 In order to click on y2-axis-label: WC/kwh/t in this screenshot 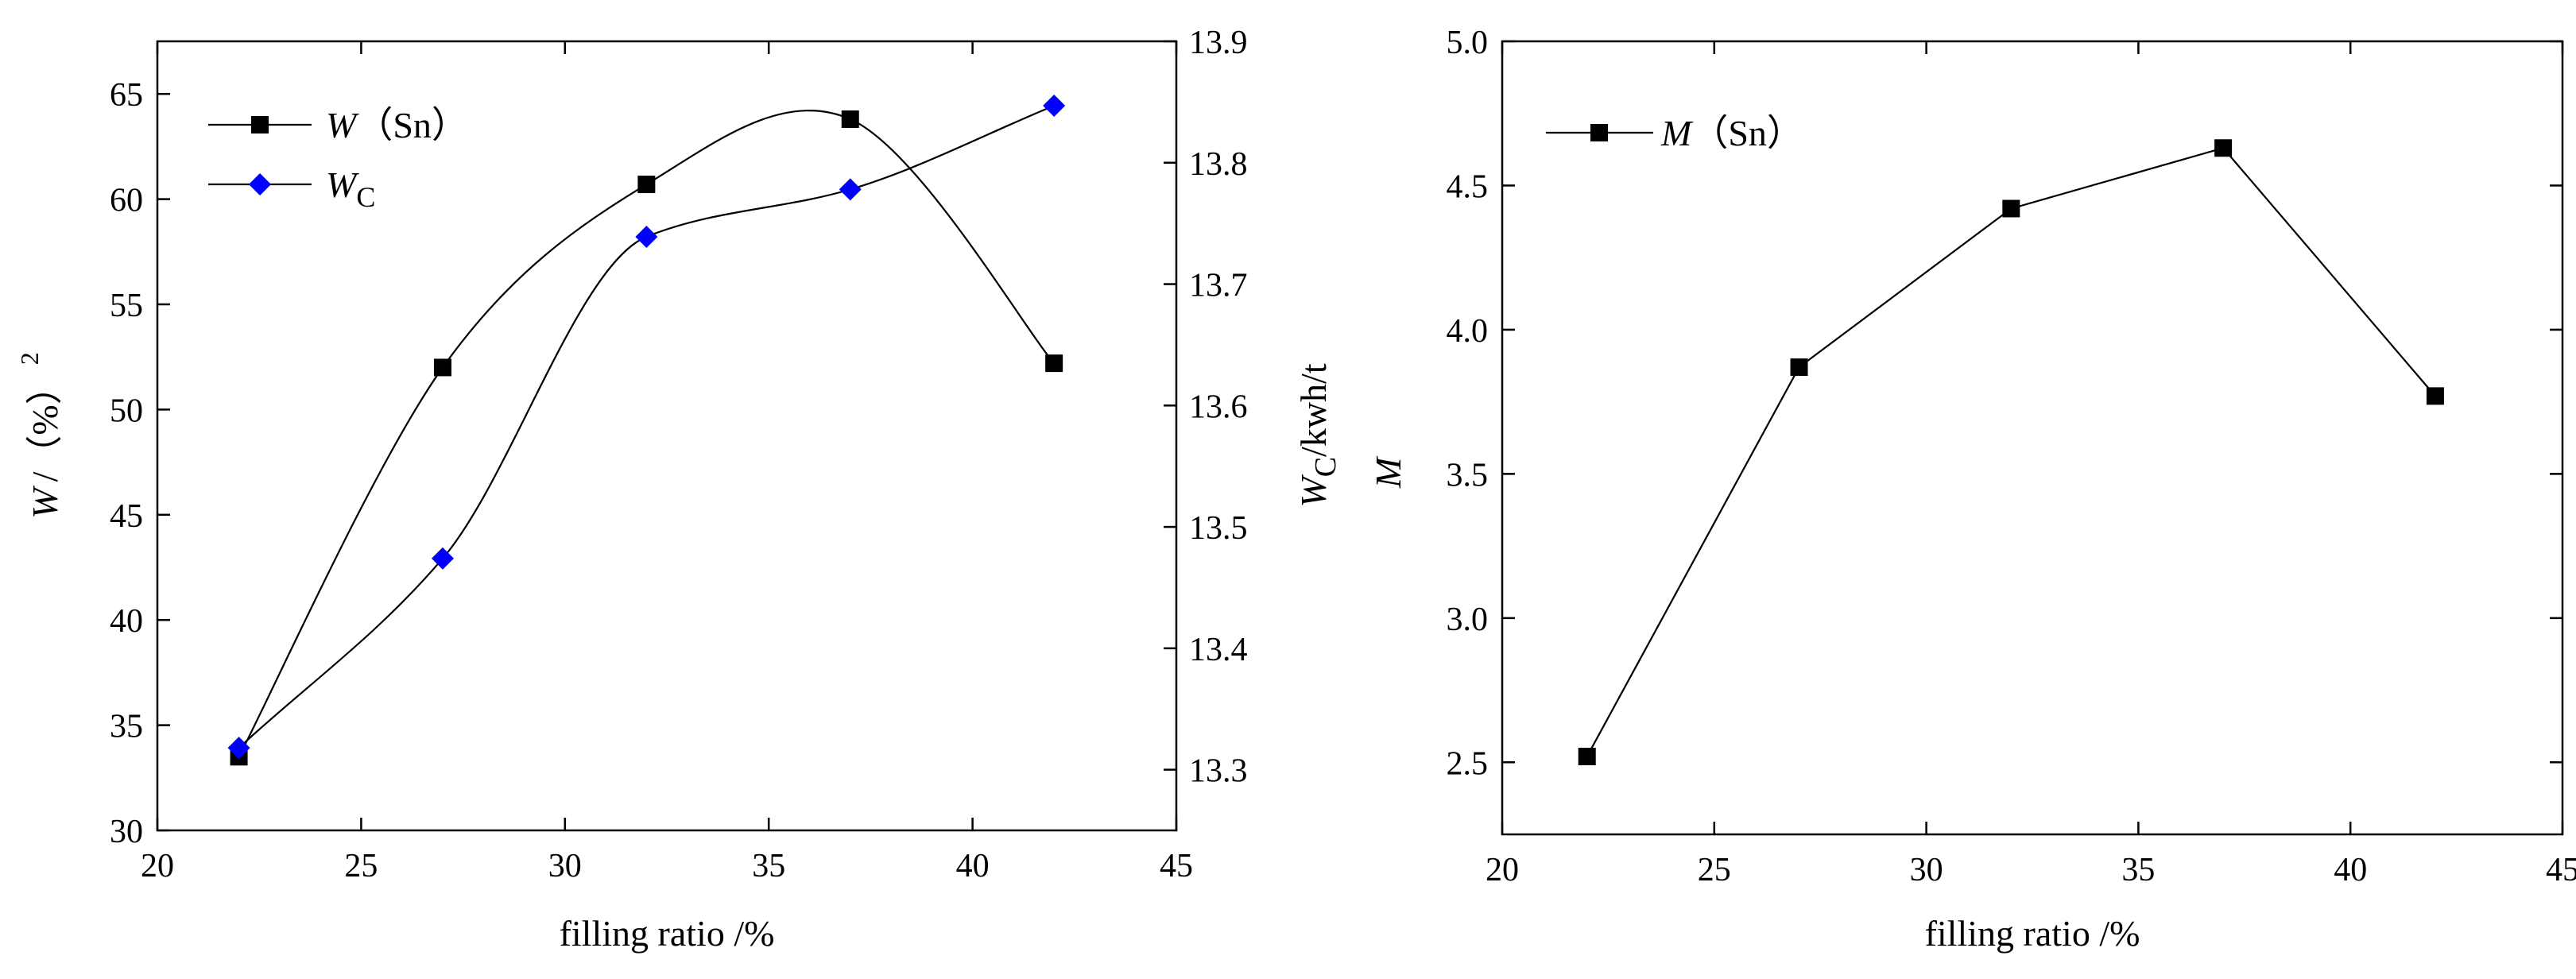, I will do `click(1317, 435)`.